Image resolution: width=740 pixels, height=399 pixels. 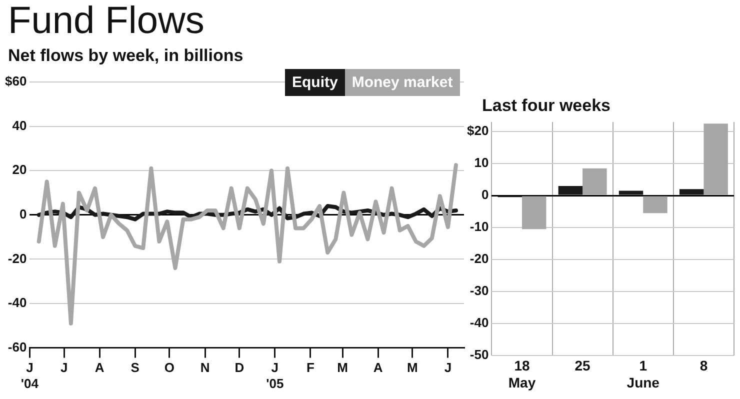 What do you see at coordinates (477, 130) in the screenshot?
I see `y-tick-label: $20` at bounding box center [477, 130].